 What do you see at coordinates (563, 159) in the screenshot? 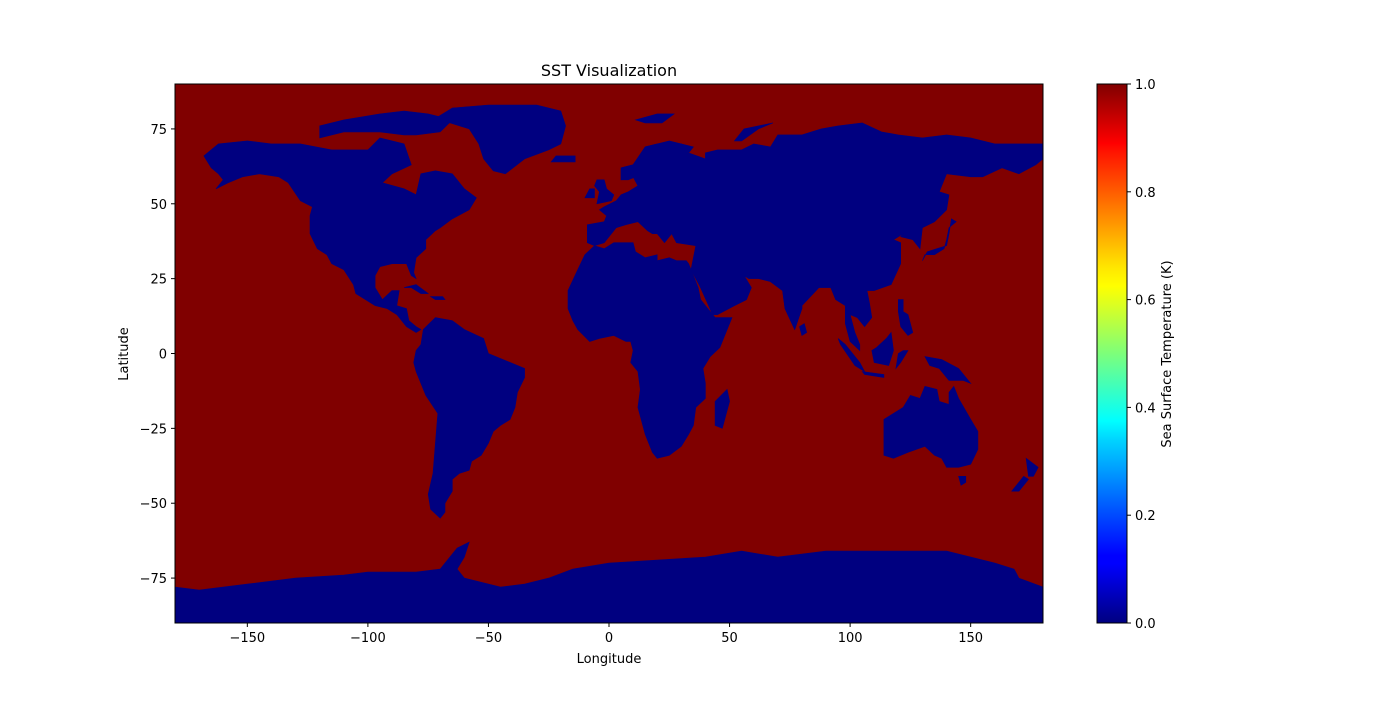
I see `land-iceland` at bounding box center [563, 159].